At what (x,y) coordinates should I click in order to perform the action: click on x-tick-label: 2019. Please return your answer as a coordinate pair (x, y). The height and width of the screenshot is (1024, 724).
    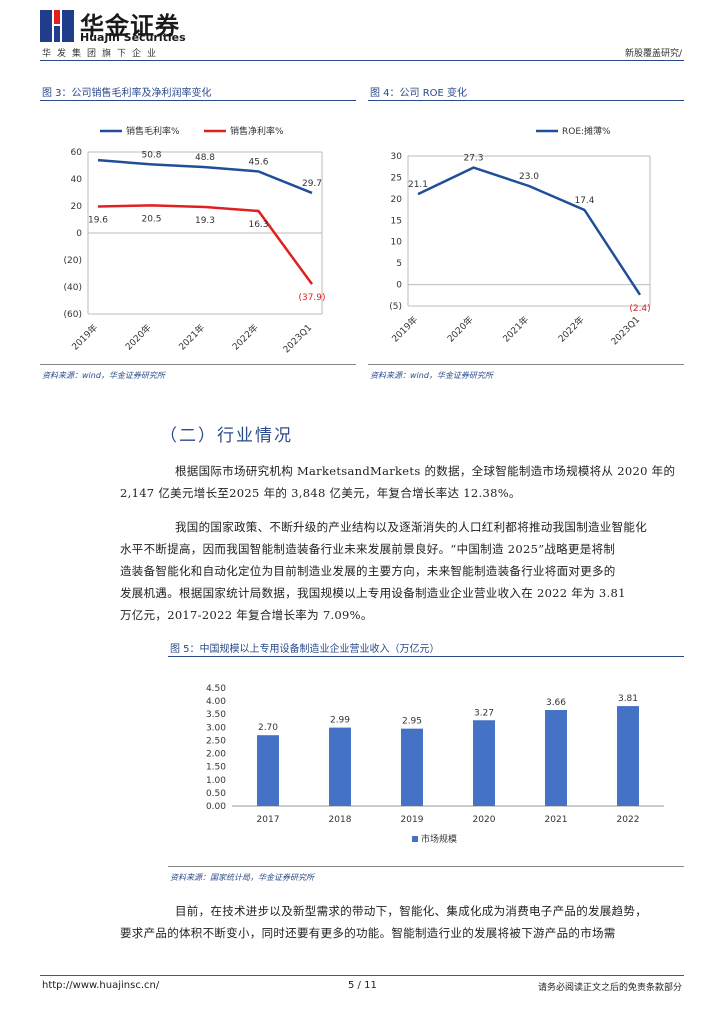
    Looking at the image, I should click on (412, 820).